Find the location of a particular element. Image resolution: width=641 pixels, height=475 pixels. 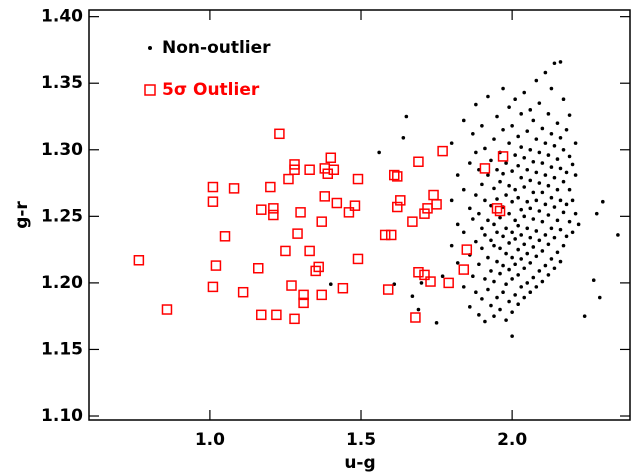

y-tick-label: 1.30 is located at coordinates (62, 150).